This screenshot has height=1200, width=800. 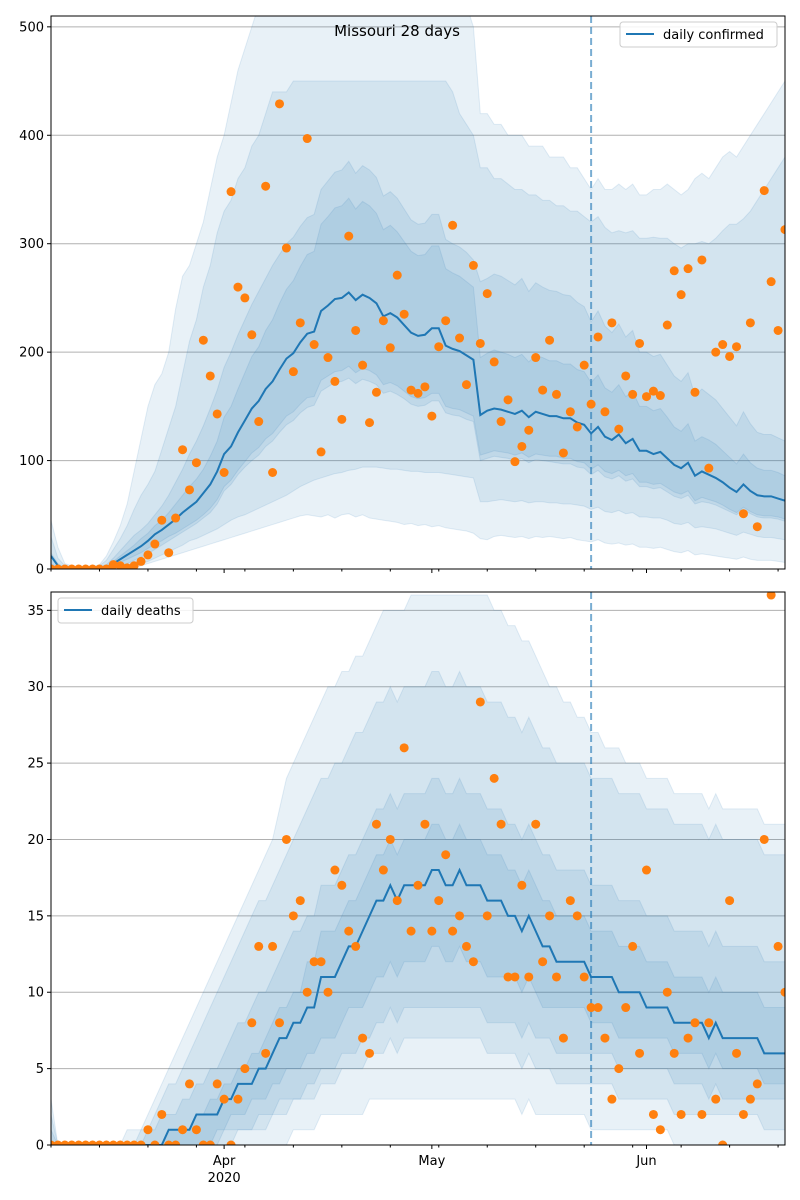 I want to click on legend: daily confirmed, so click(x=698, y=34).